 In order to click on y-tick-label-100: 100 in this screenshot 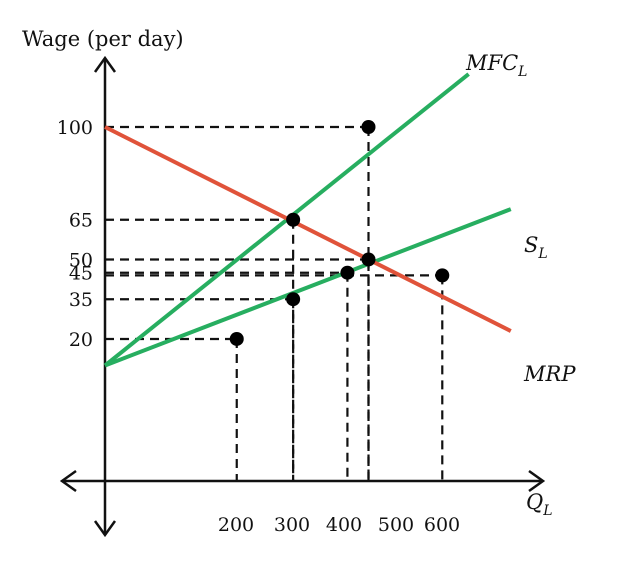, I will do `click(75, 128)`.